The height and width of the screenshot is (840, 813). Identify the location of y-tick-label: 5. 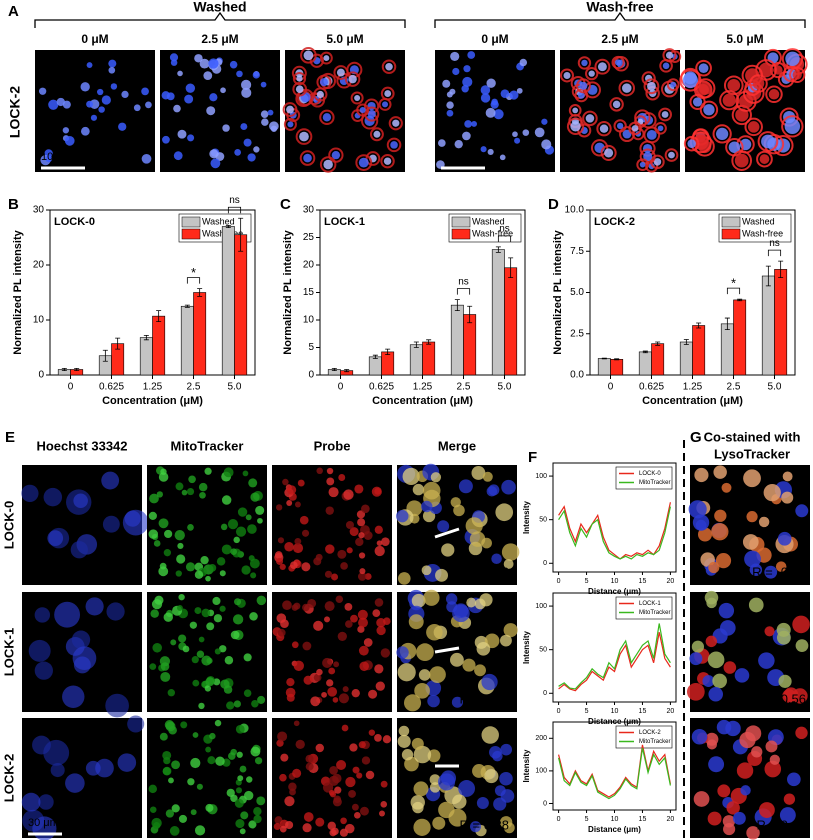
(311, 347).